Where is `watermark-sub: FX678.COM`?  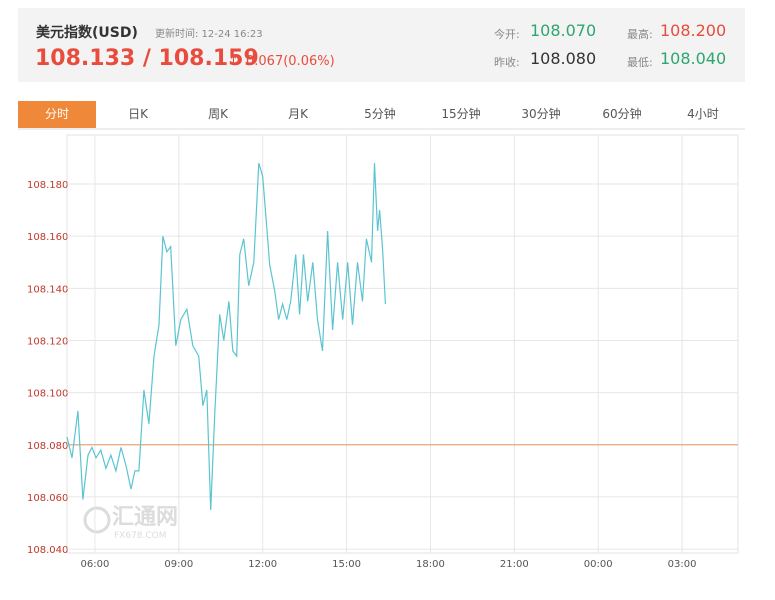
watermark-sub: FX678.COM is located at coordinates (140, 536).